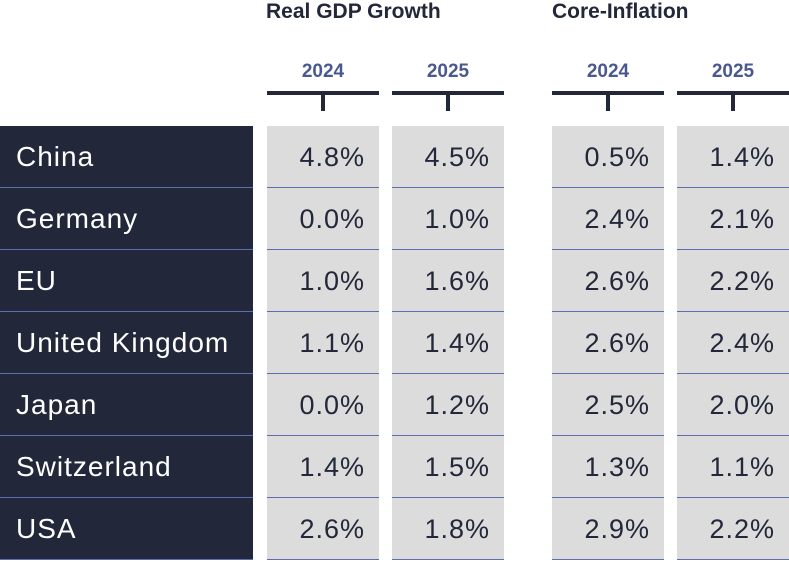 This screenshot has height=562, width=789. Describe the element at coordinates (448, 219) in the screenshot. I see `value-cell-germany-gdp-2025: 1.0%` at that location.